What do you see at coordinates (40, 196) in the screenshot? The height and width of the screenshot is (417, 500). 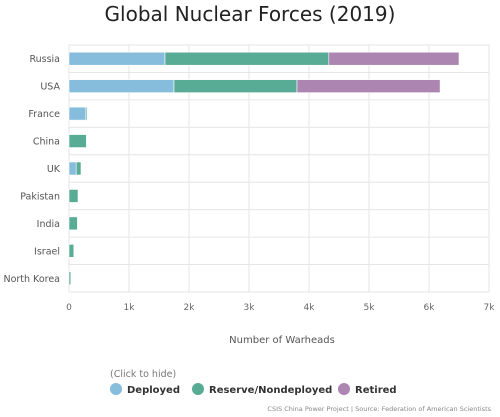 I see `category-label: Pakistan` at bounding box center [40, 196].